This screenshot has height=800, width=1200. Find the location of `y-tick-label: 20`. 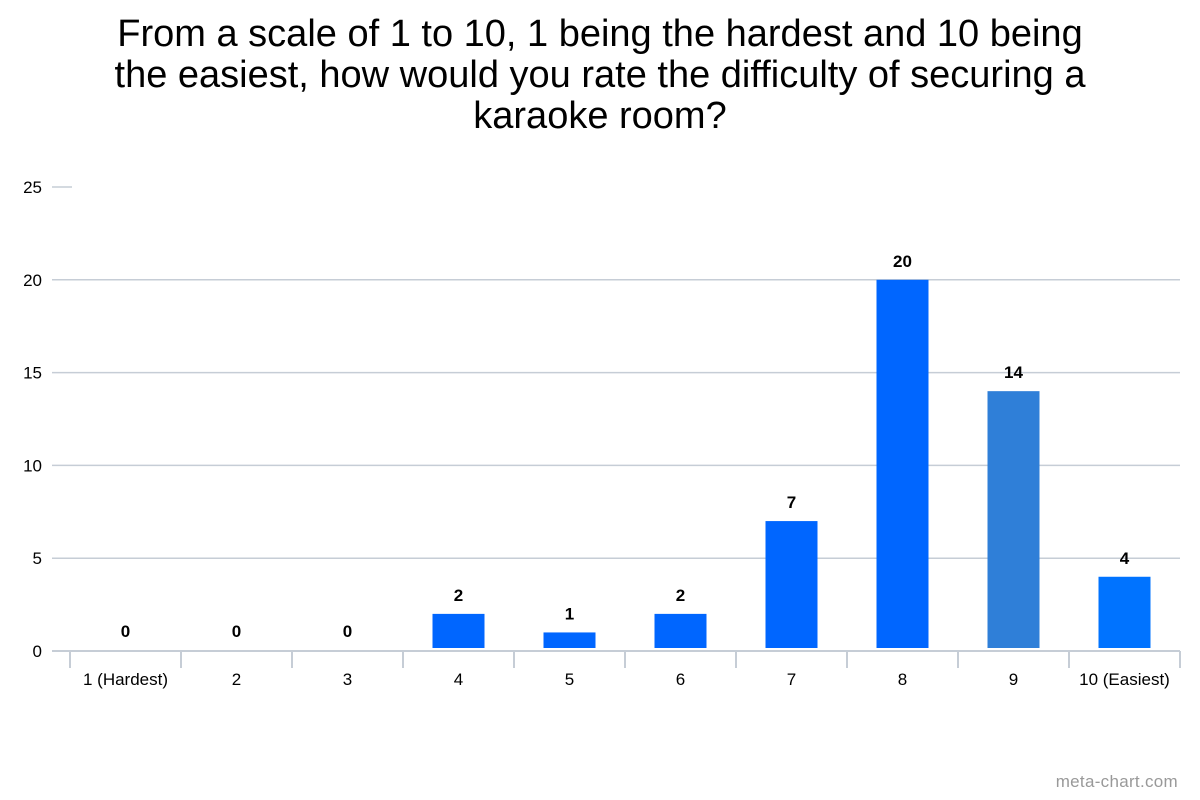

y-tick-label: 20 is located at coordinates (32, 280).